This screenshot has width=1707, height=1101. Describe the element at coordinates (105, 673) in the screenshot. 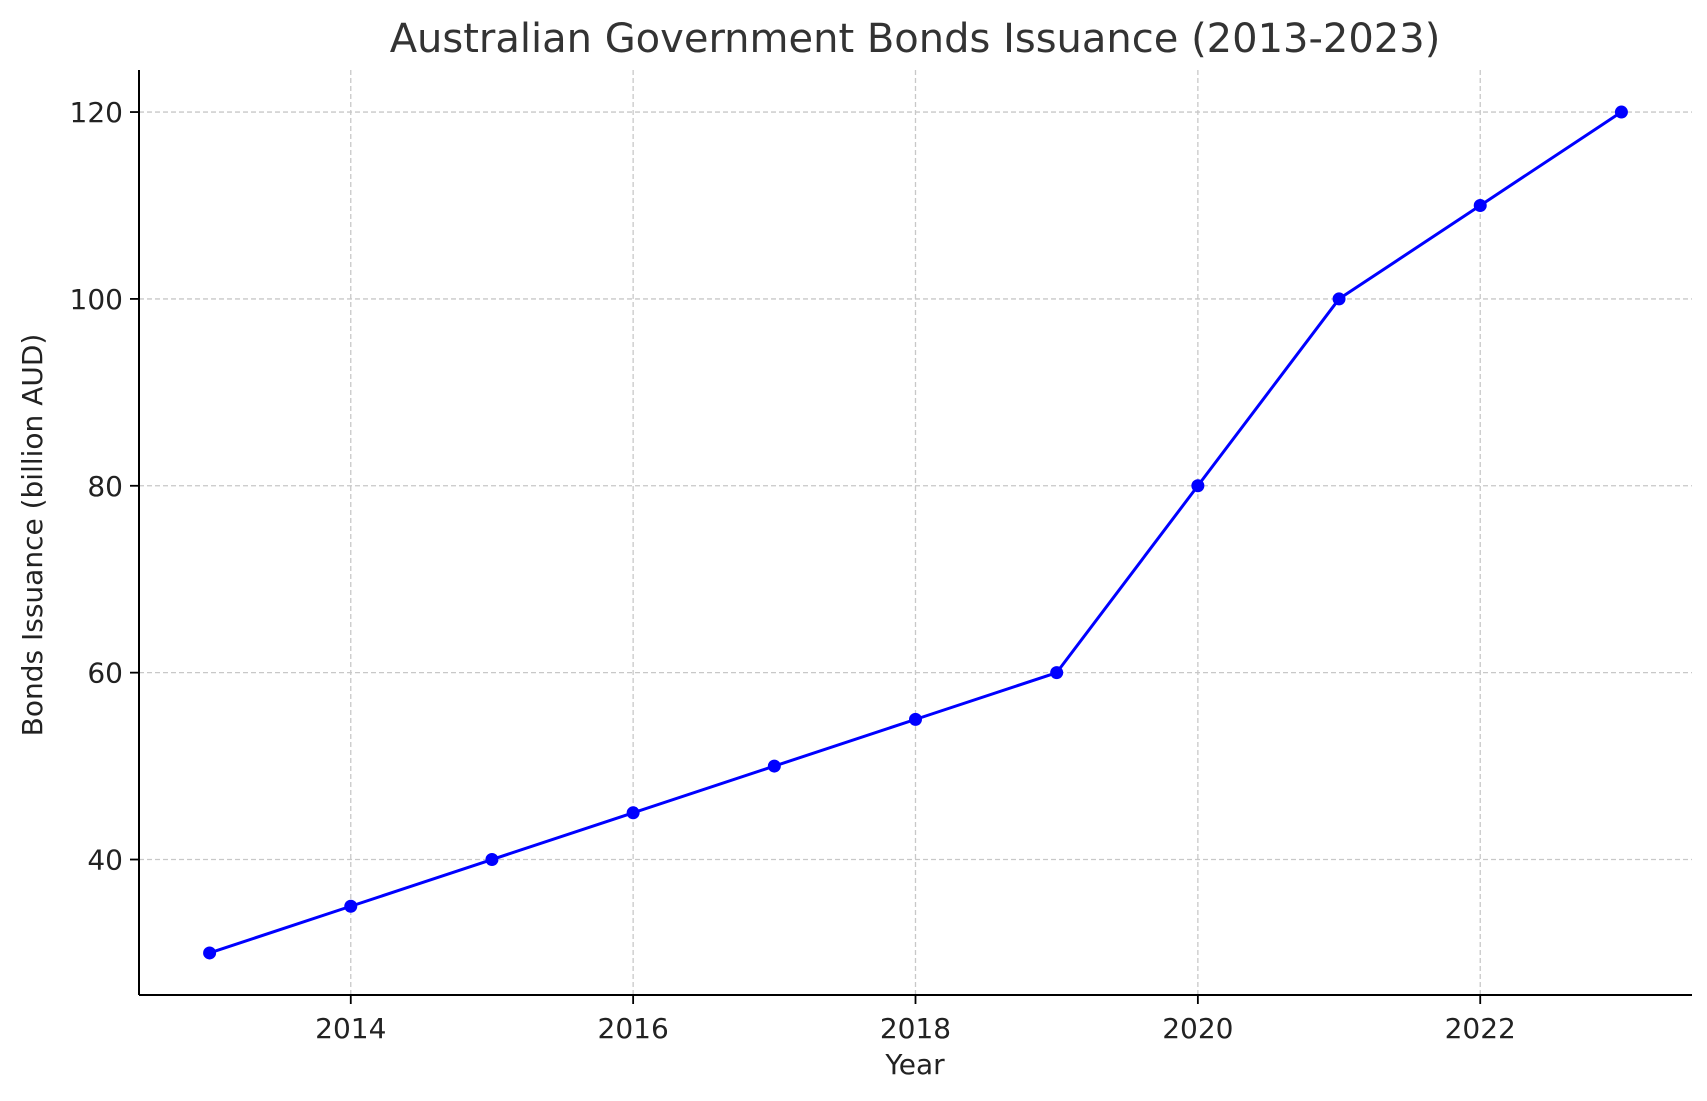

I see `y-tick-label: 60` at that location.